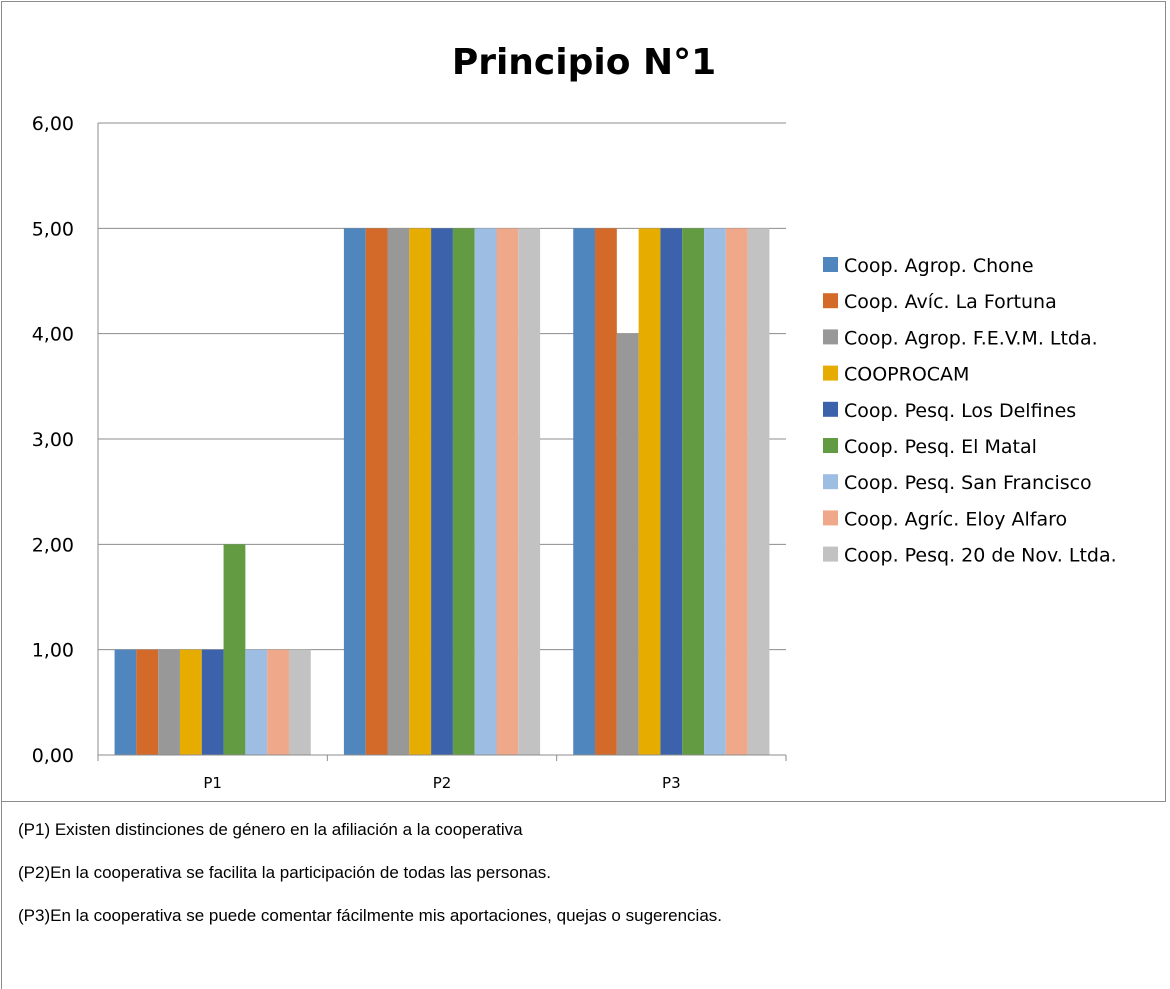  I want to click on y-tick-label: 6,00, so click(53, 124).